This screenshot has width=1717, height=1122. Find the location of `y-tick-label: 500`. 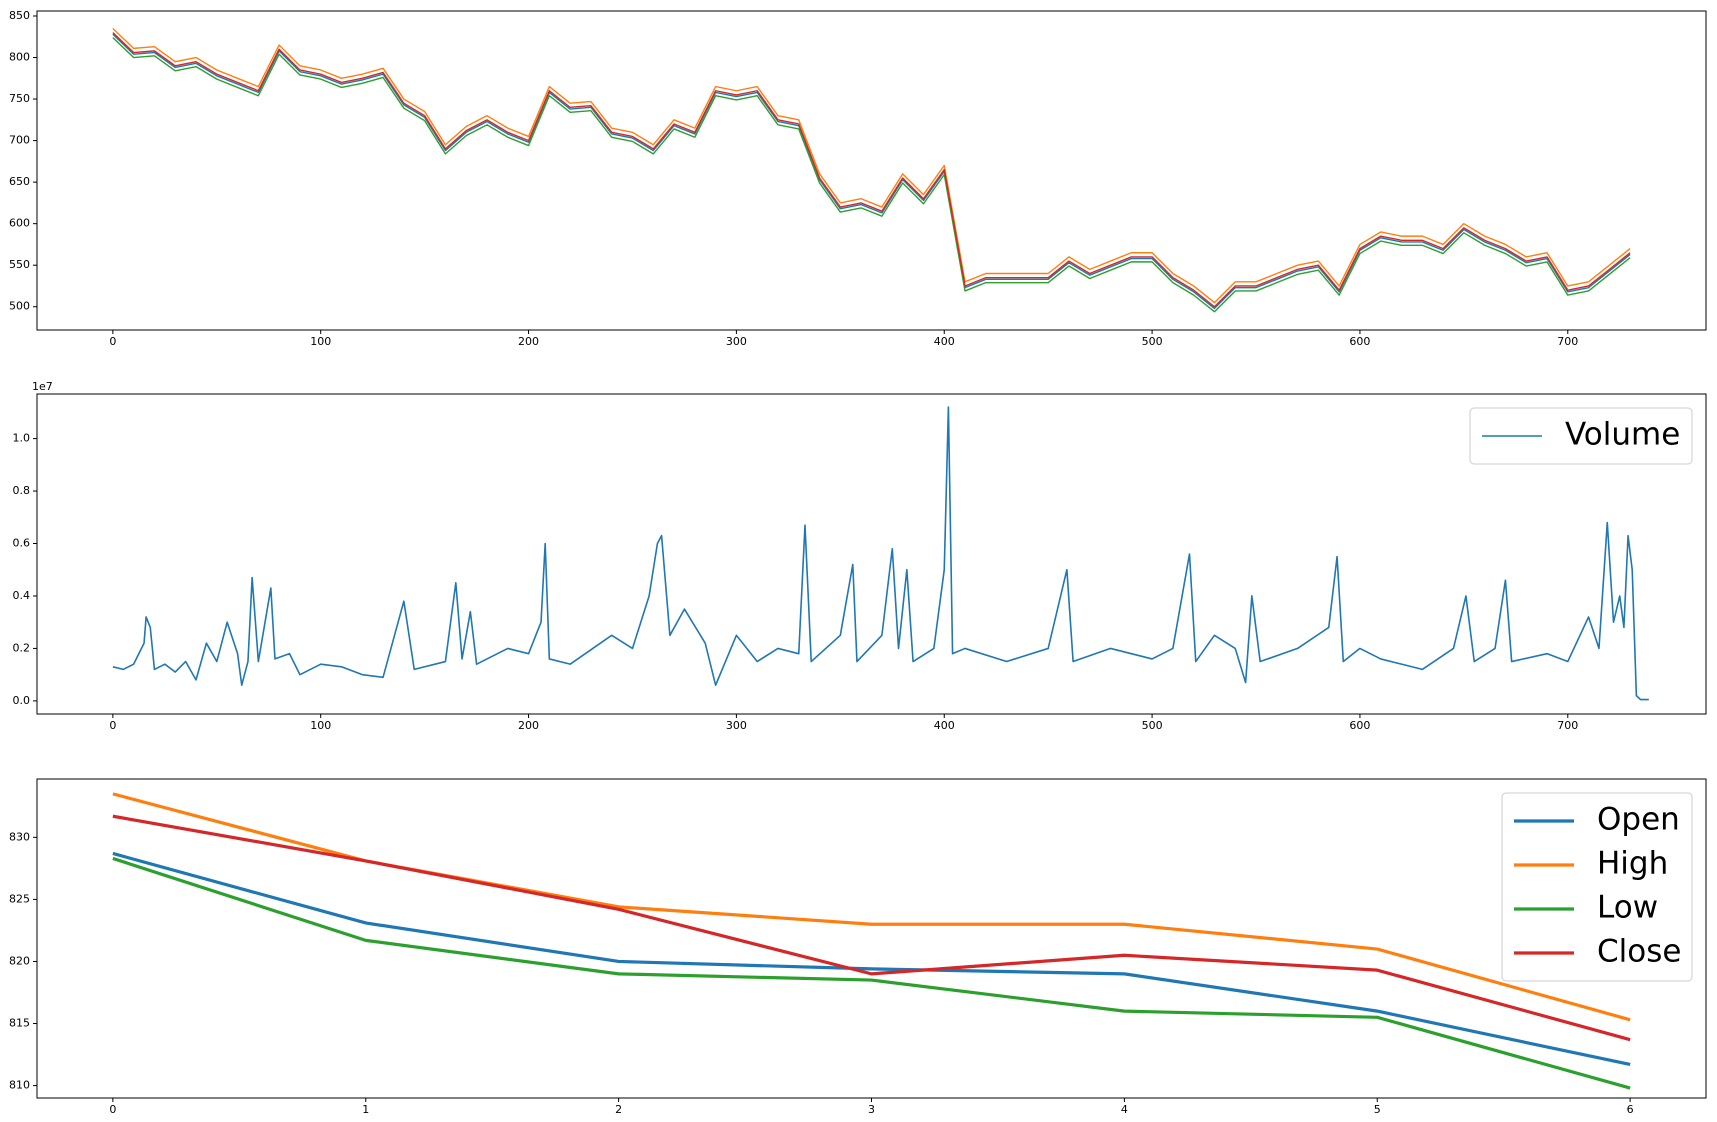

y-tick-label: 500 is located at coordinates (19, 306).